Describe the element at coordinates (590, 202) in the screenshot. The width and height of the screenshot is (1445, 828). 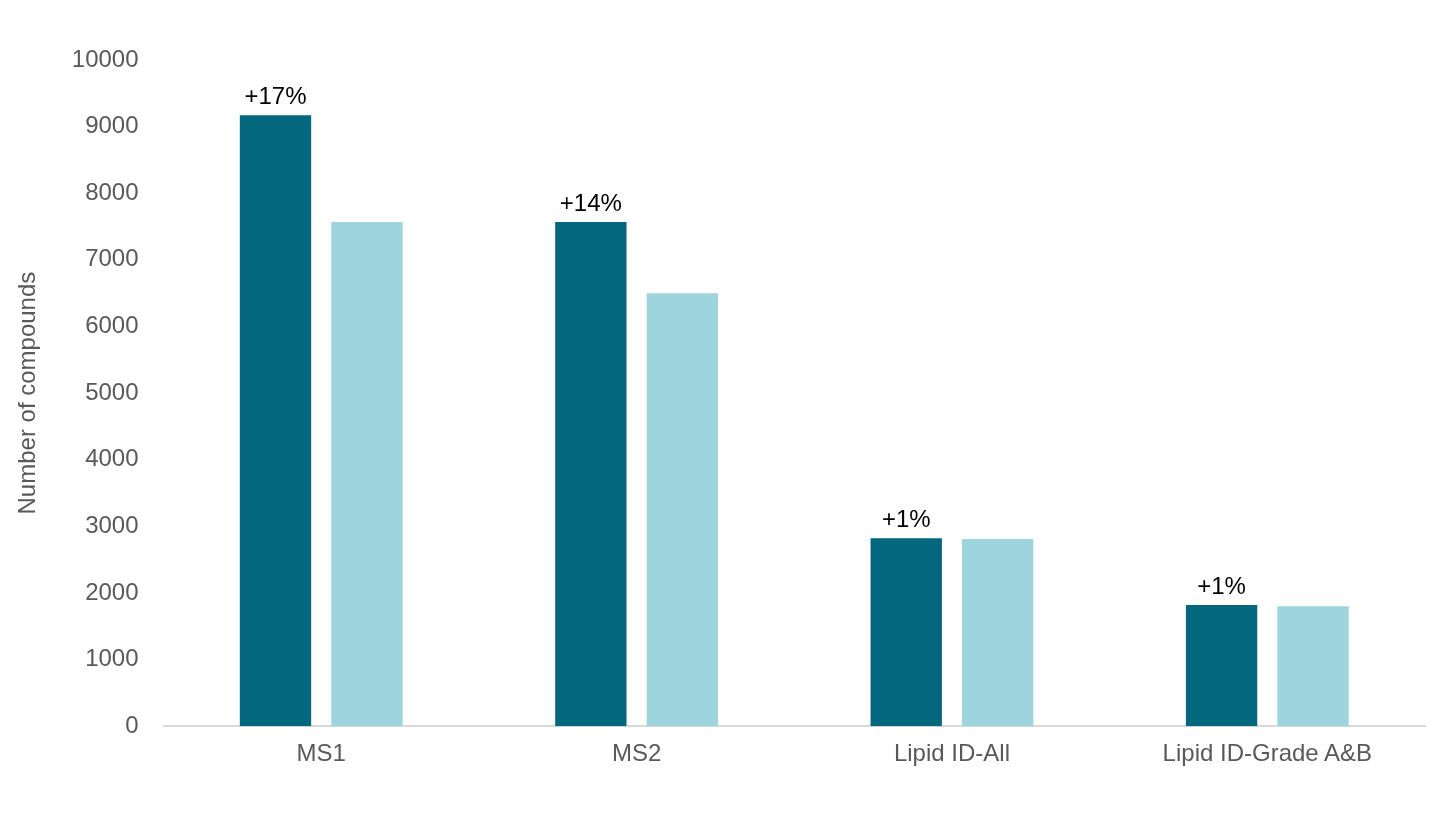
I see `annotation: +14%` at that location.